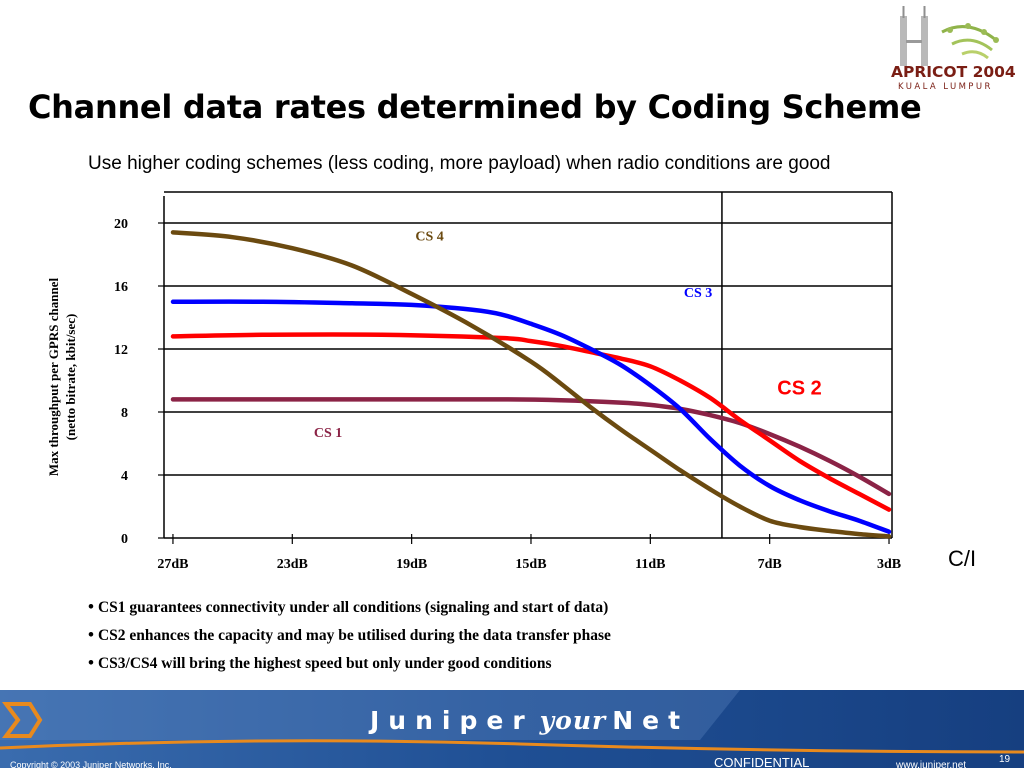 This screenshot has width=1024, height=771. What do you see at coordinates (292, 564) in the screenshot?
I see `x-tick-label: 23dB` at bounding box center [292, 564].